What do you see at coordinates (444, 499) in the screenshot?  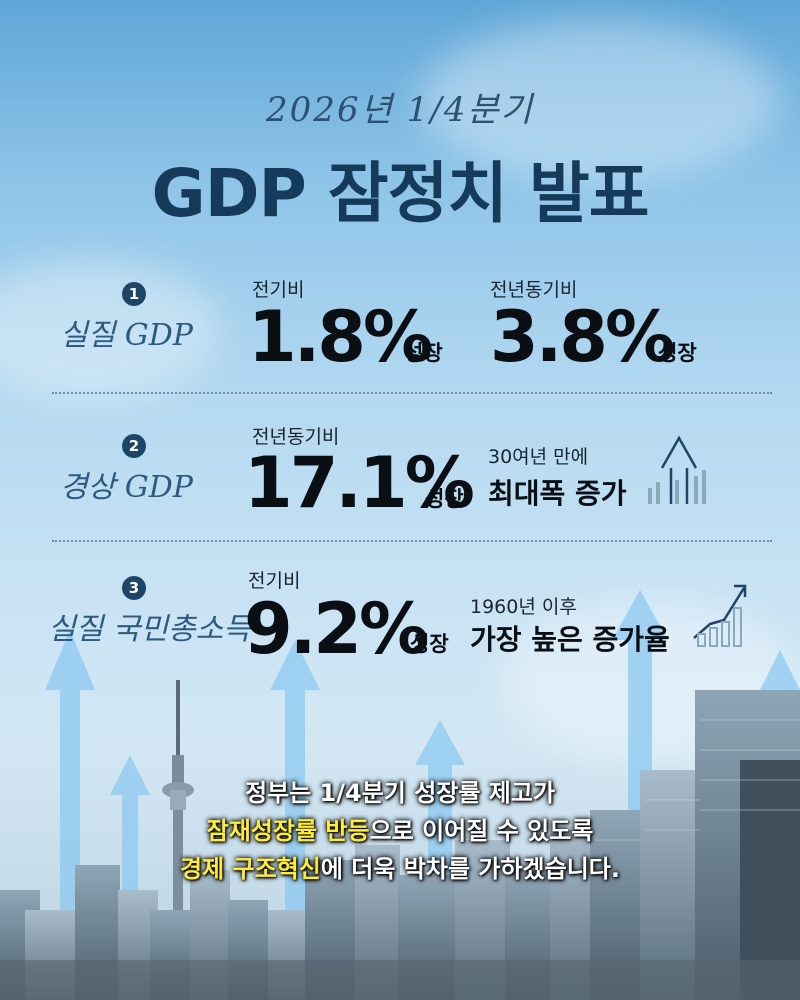 I see `row2-col1-suffix: 성장` at bounding box center [444, 499].